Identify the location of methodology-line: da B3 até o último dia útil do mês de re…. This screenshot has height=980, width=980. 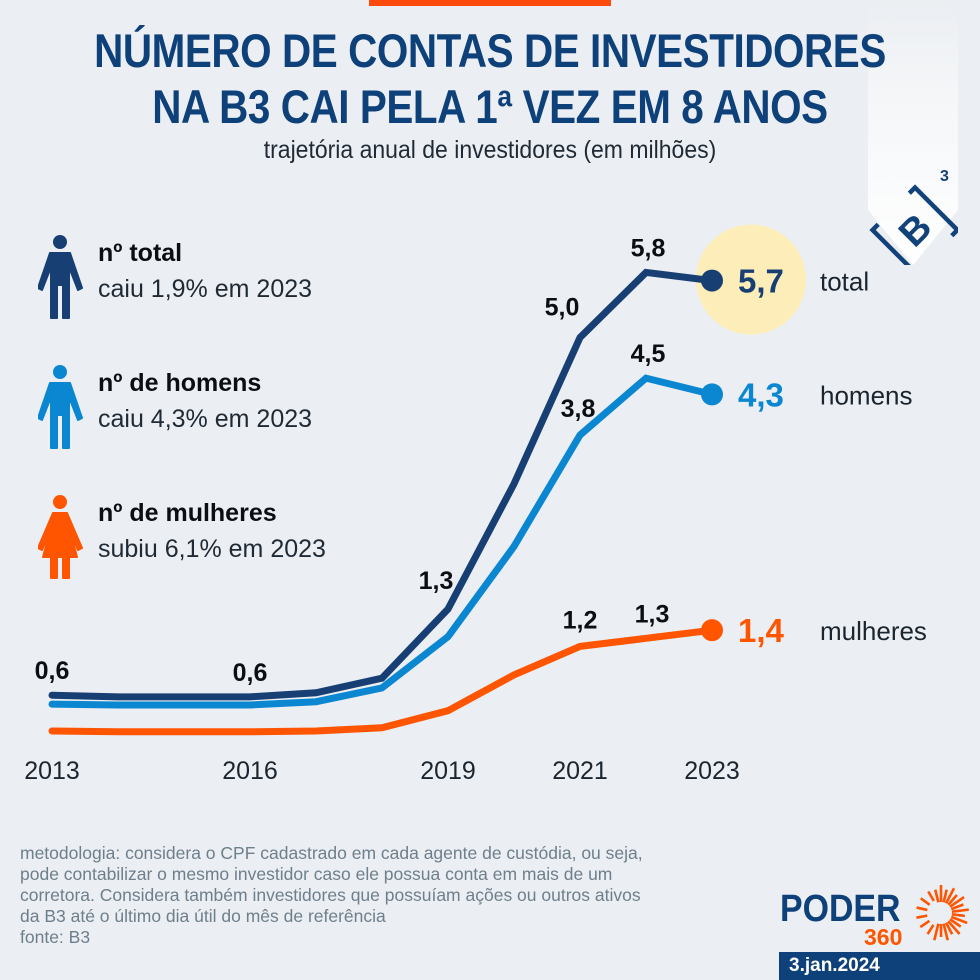
(203, 916).